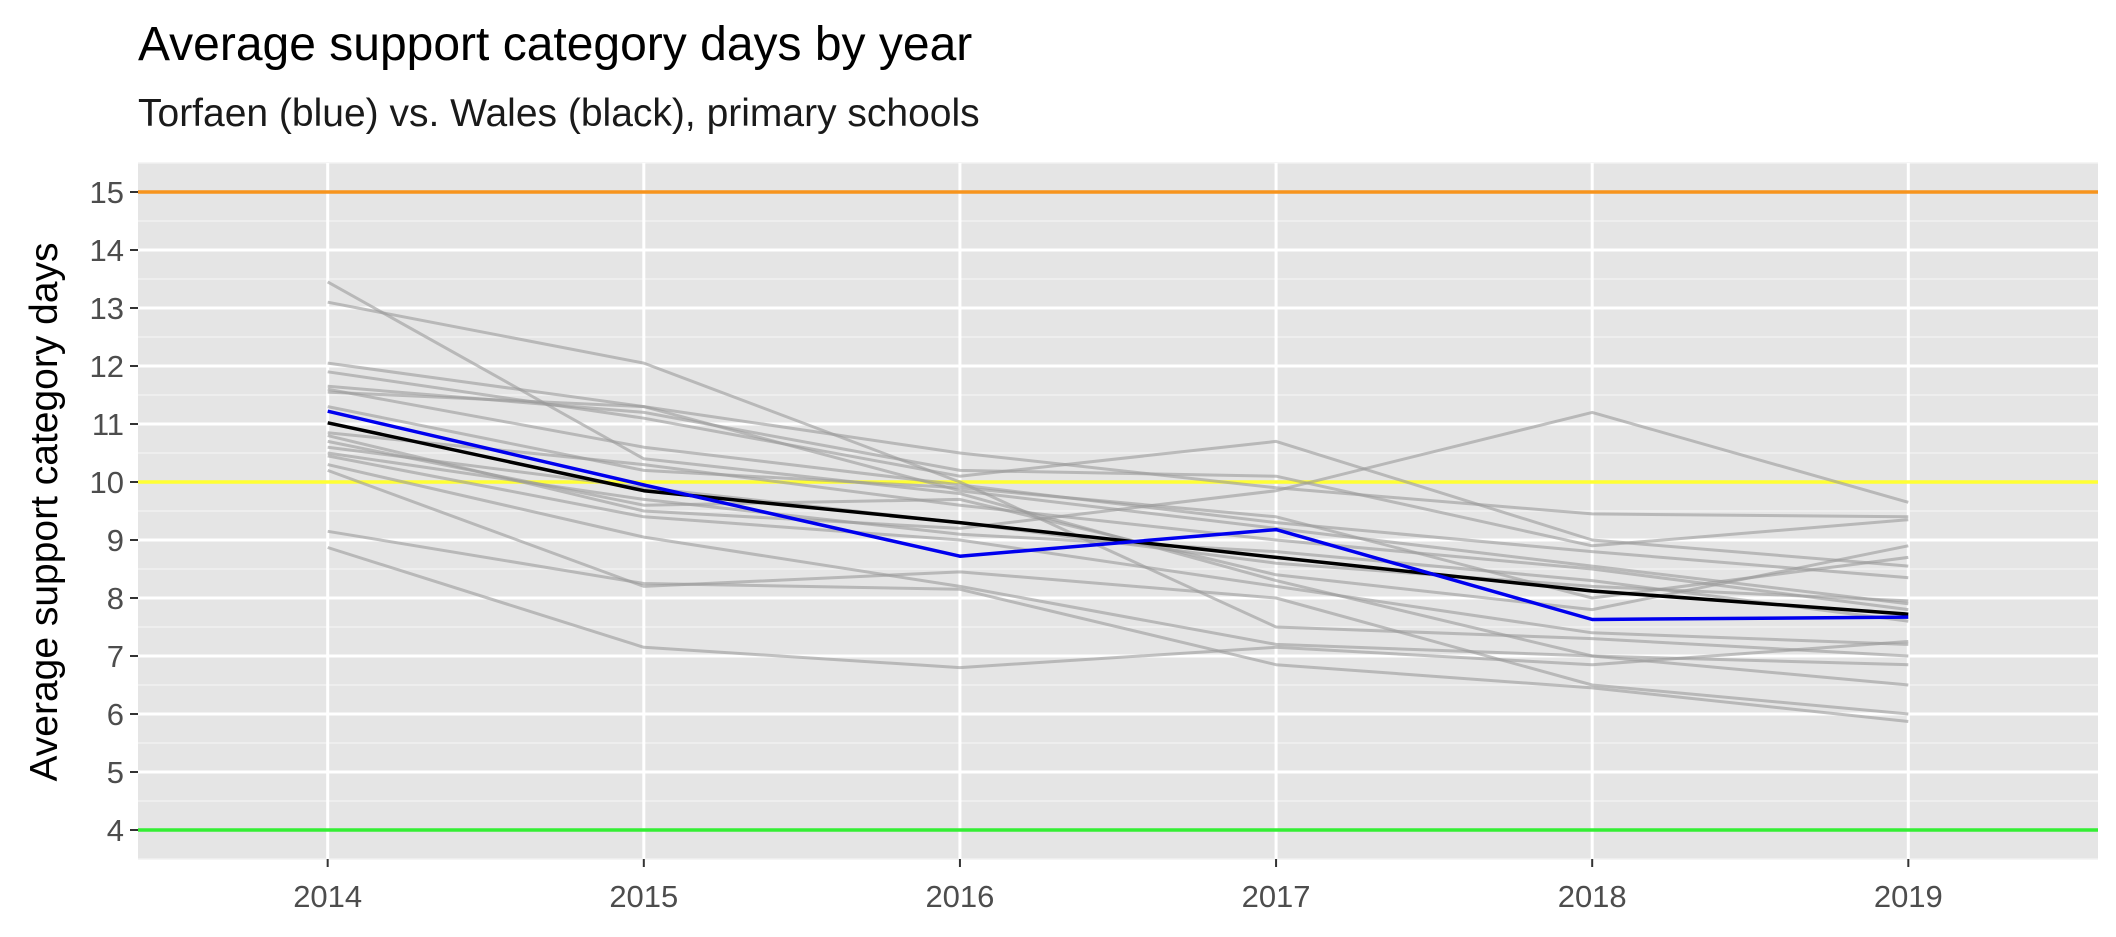  What do you see at coordinates (115, 830) in the screenshot?
I see `y-tick-label: 4` at bounding box center [115, 830].